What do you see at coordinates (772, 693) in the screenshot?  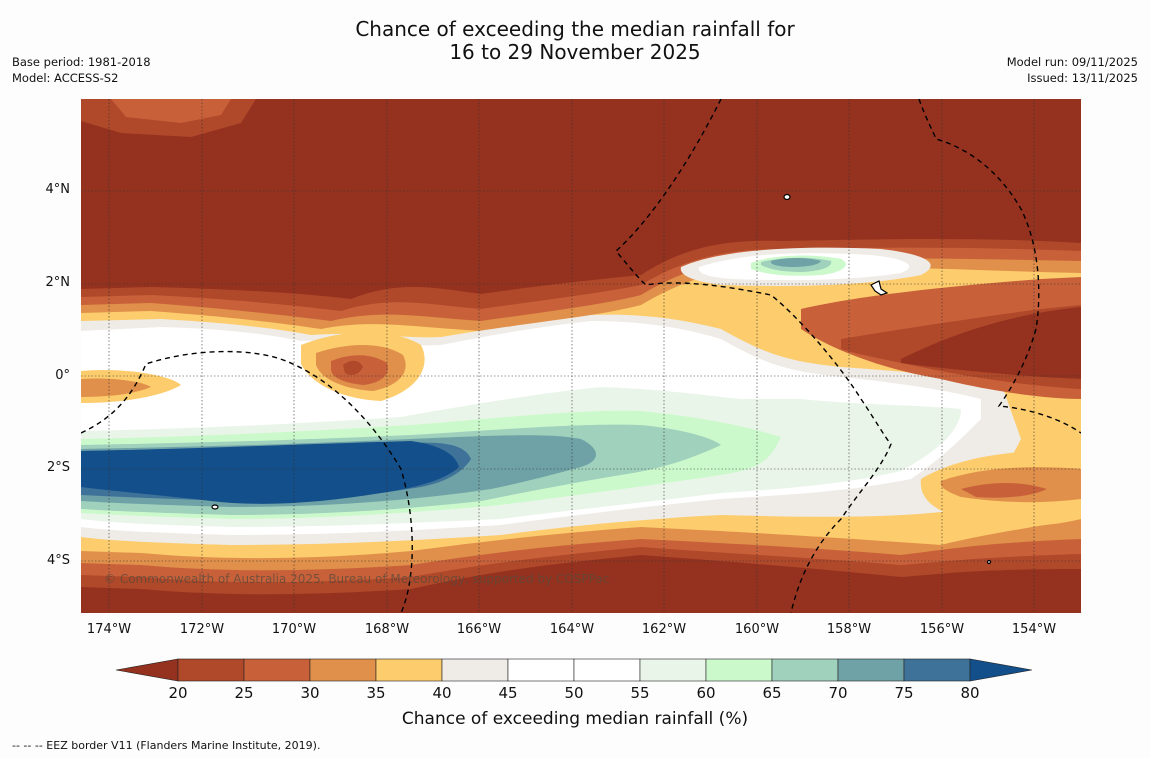 I see `colorbar-label-65: 65` at bounding box center [772, 693].